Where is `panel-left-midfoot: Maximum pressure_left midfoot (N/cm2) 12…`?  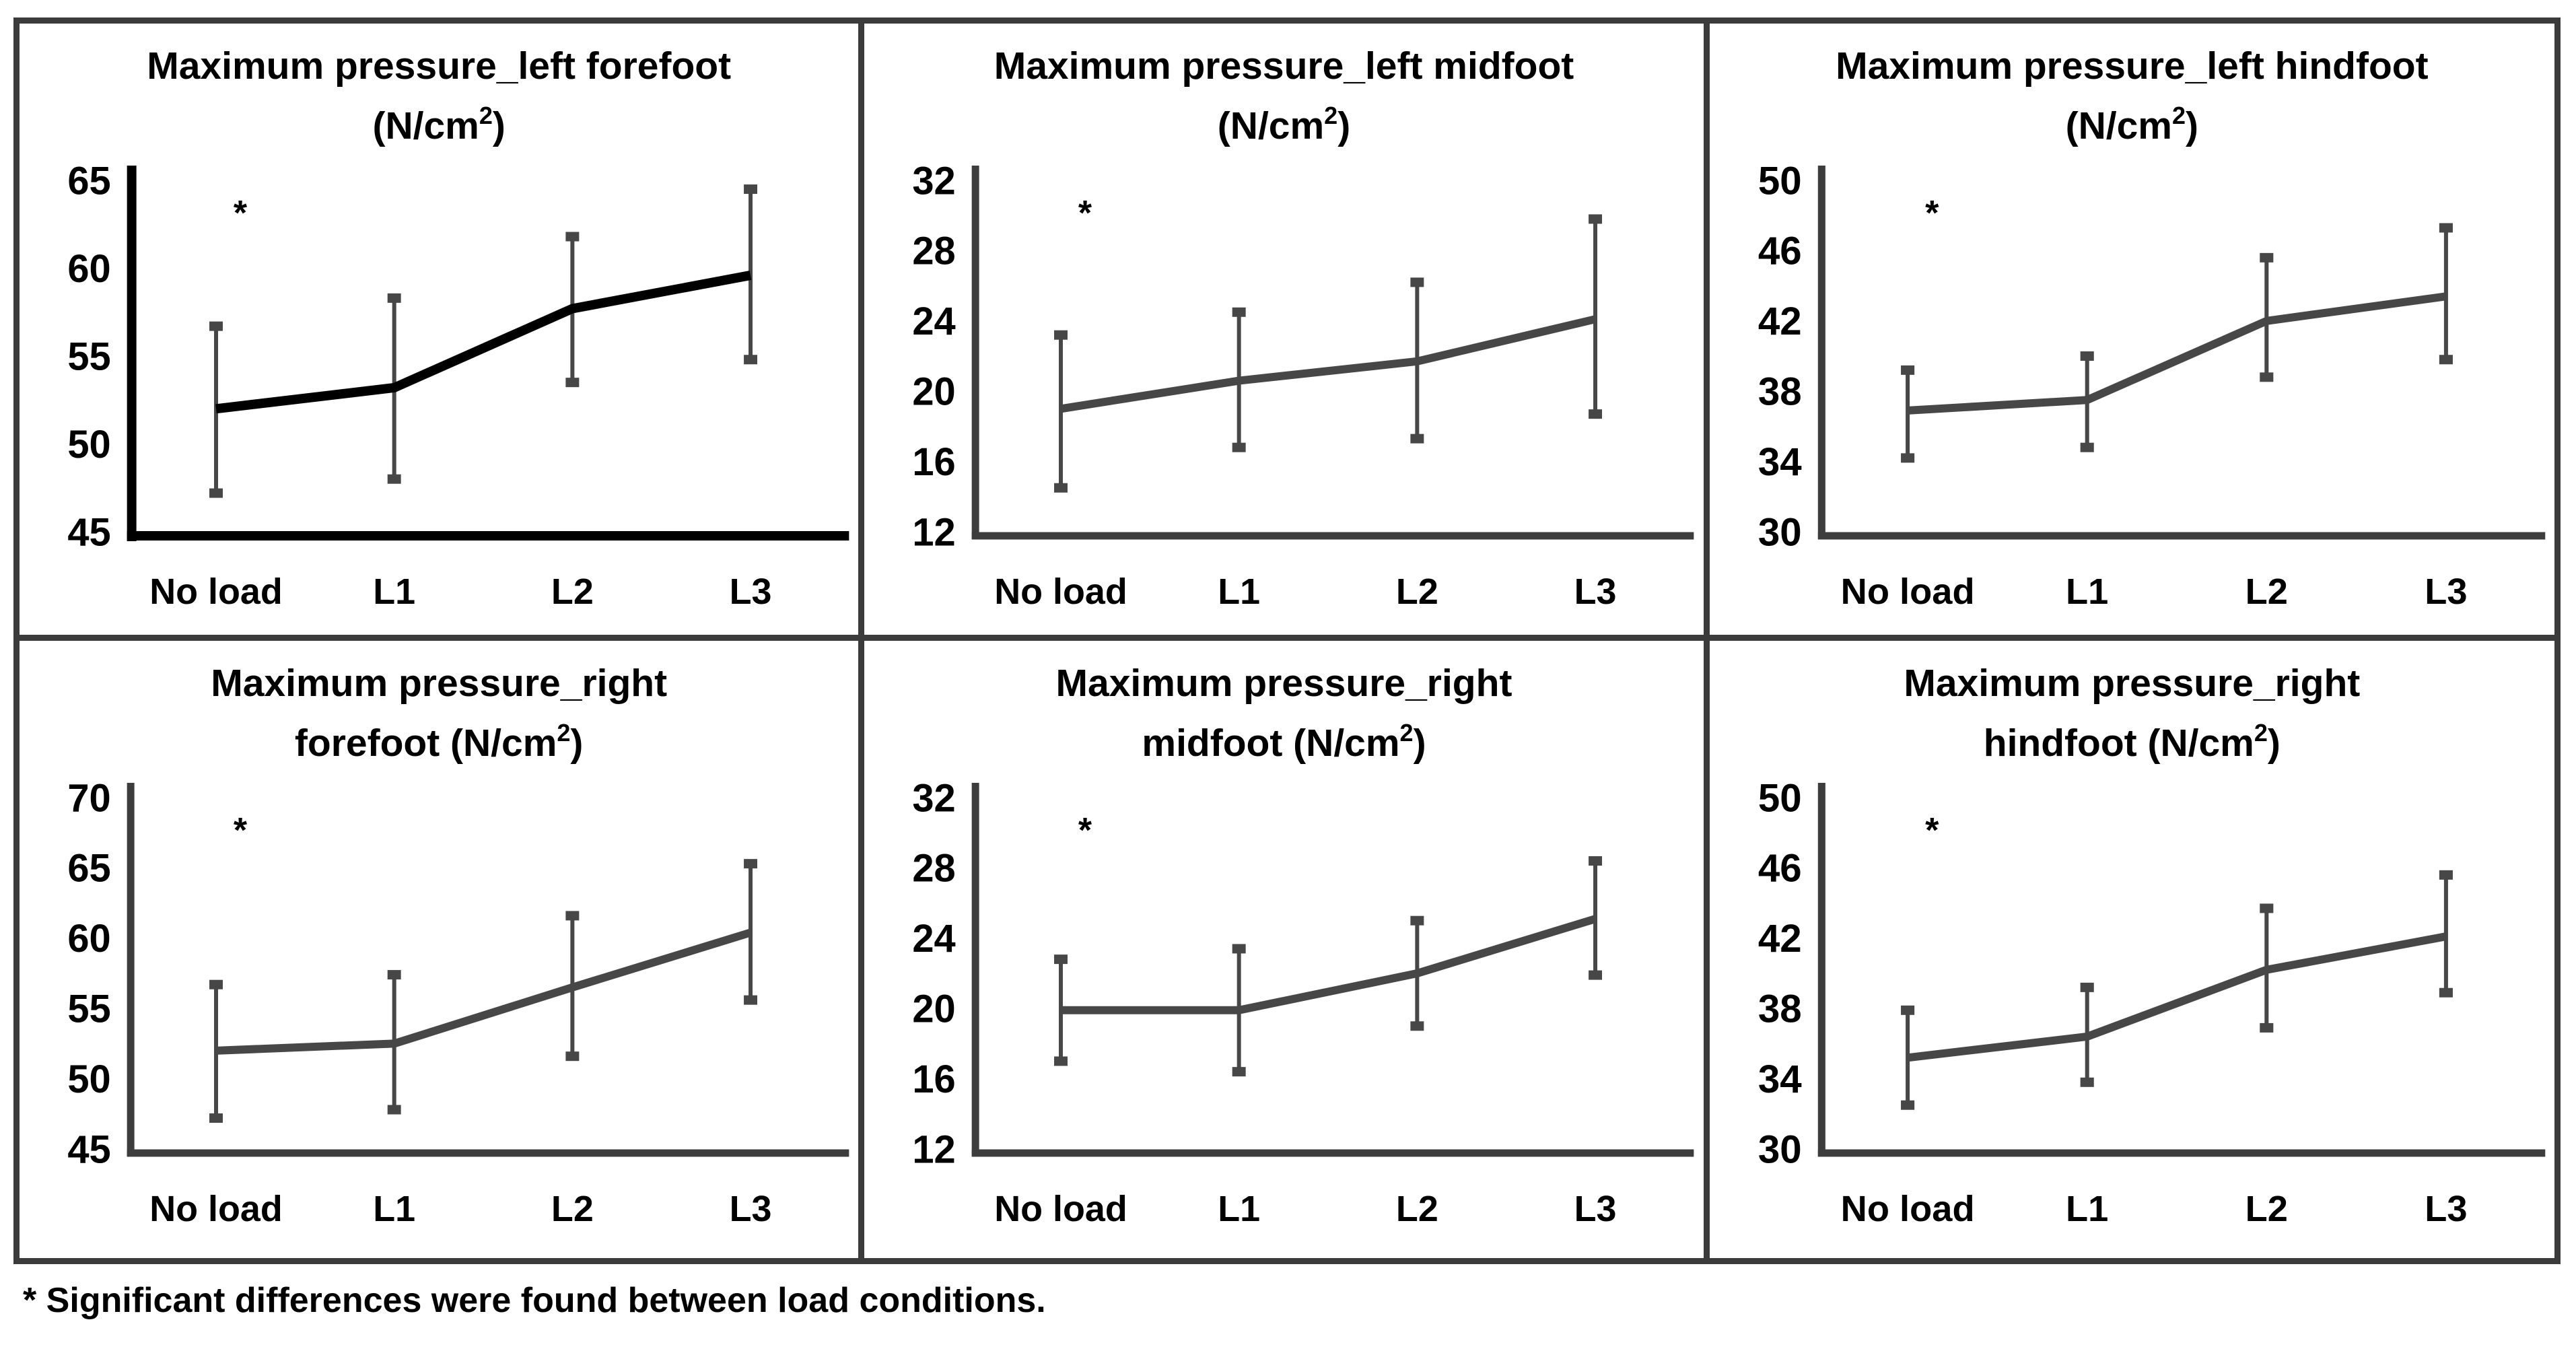 panel-left-midfoot: Maximum pressure_left midfoot (N/cm2) 12… is located at coordinates (1287, 332).